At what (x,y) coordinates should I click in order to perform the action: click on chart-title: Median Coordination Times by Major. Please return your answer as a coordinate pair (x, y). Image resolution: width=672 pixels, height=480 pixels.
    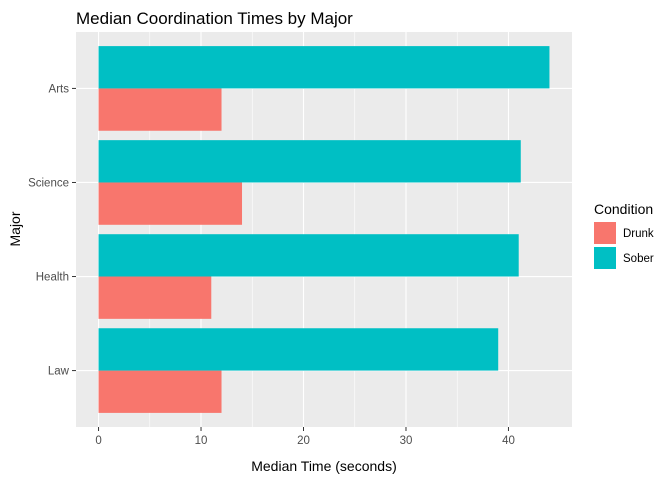
    Looking at the image, I should click on (214, 18).